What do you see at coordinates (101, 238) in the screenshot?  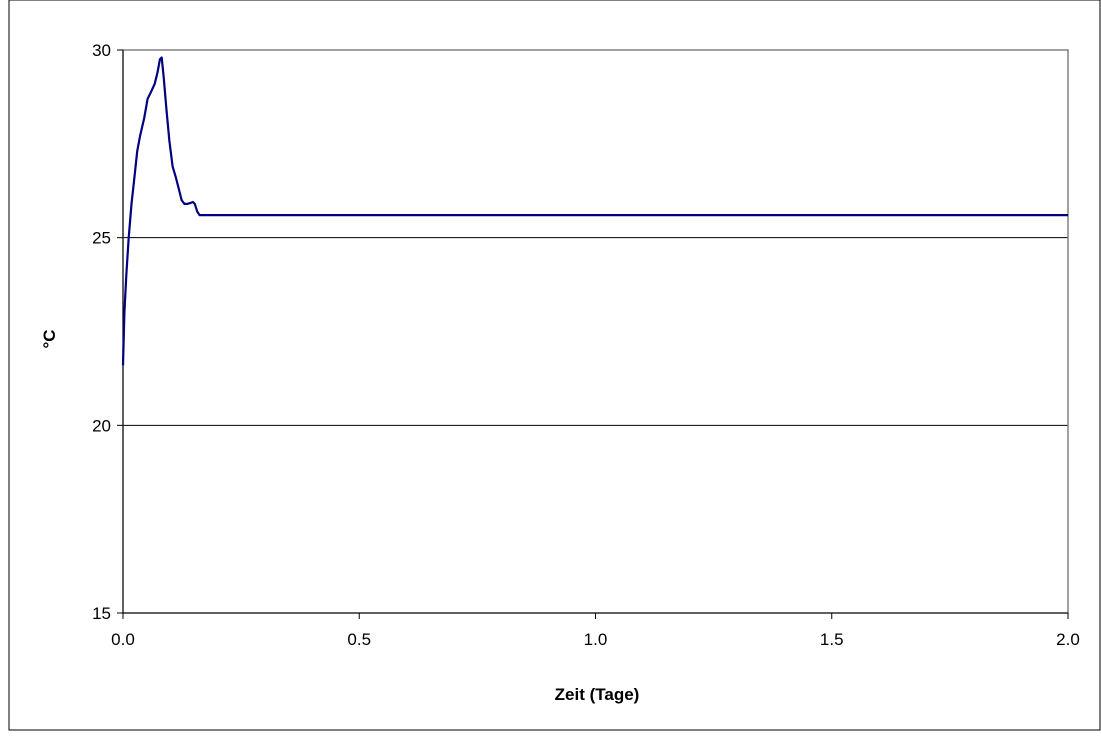 I see `y-tick-label: 25` at bounding box center [101, 238].